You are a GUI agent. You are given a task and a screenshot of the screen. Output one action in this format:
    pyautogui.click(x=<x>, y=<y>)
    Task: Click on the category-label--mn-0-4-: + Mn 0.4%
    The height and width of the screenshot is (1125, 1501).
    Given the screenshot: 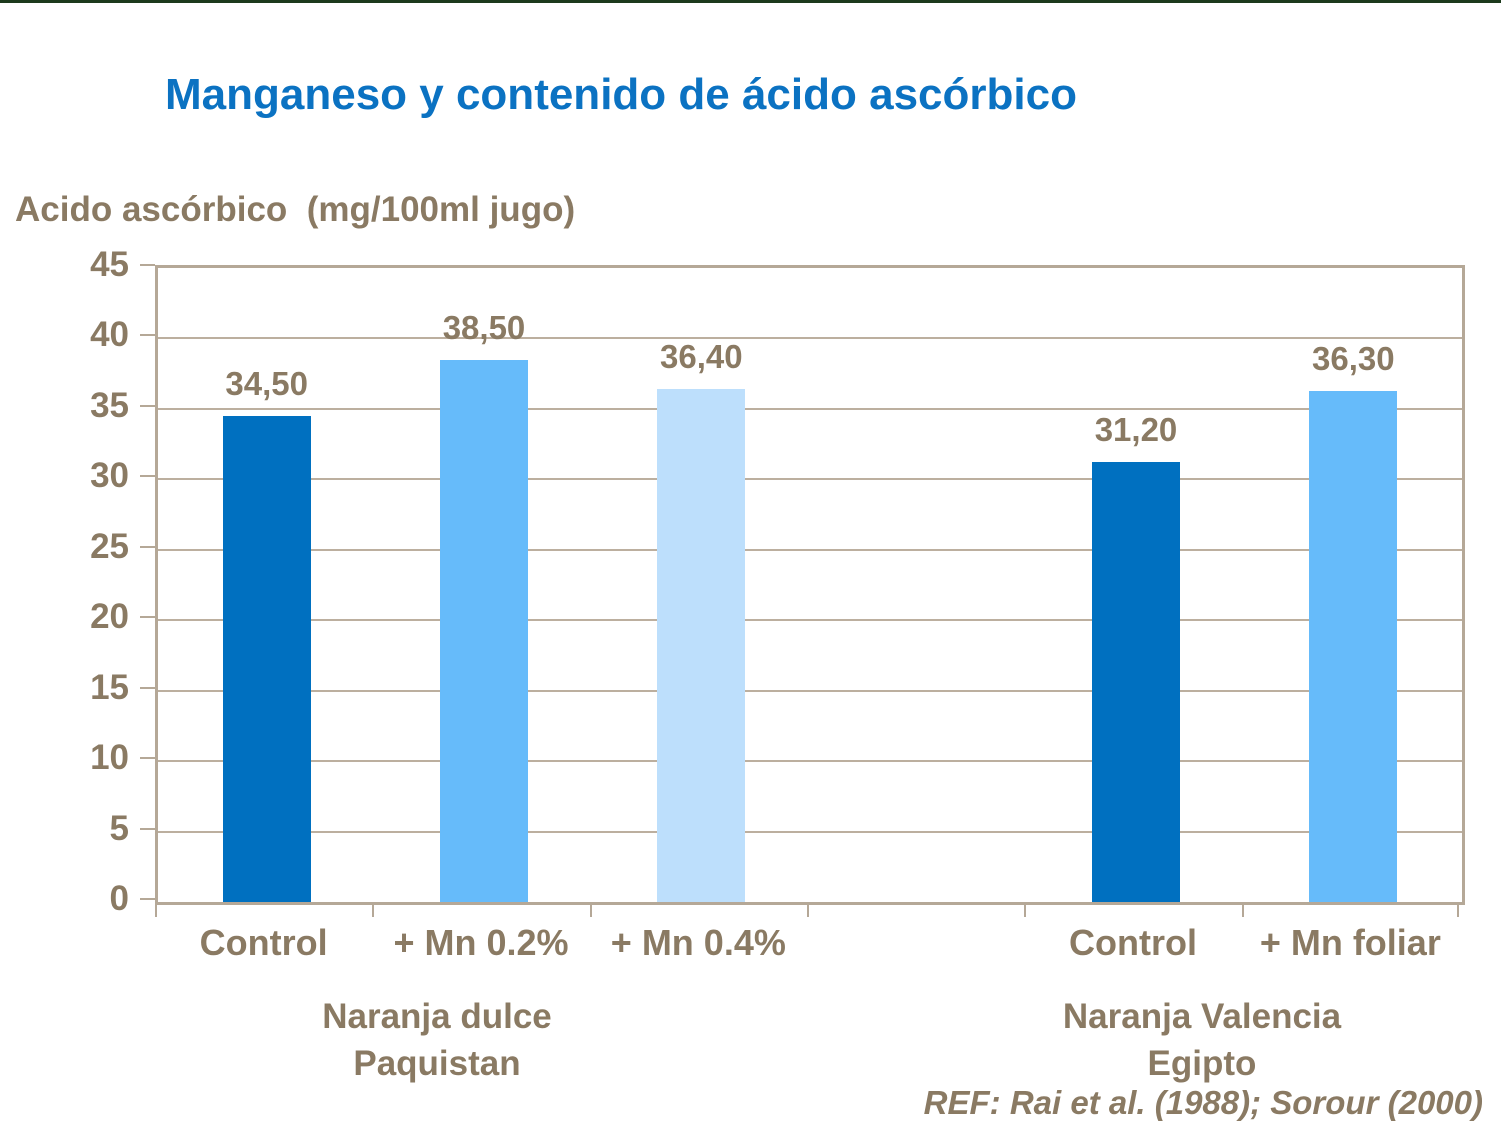 What is the action you would take?
    pyautogui.click(x=698, y=942)
    